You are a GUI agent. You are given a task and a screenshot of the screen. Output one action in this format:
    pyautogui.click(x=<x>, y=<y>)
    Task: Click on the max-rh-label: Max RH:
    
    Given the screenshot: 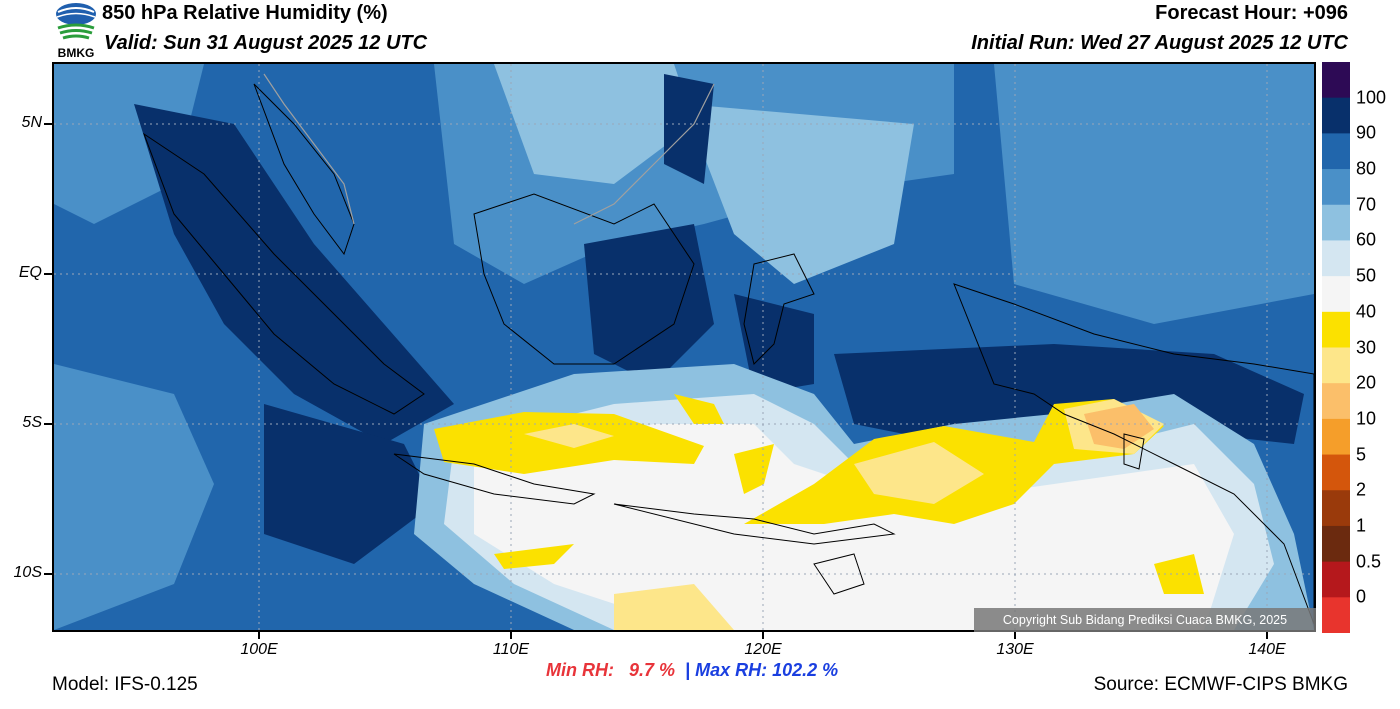 What is the action you would take?
    pyautogui.click(x=731, y=670)
    